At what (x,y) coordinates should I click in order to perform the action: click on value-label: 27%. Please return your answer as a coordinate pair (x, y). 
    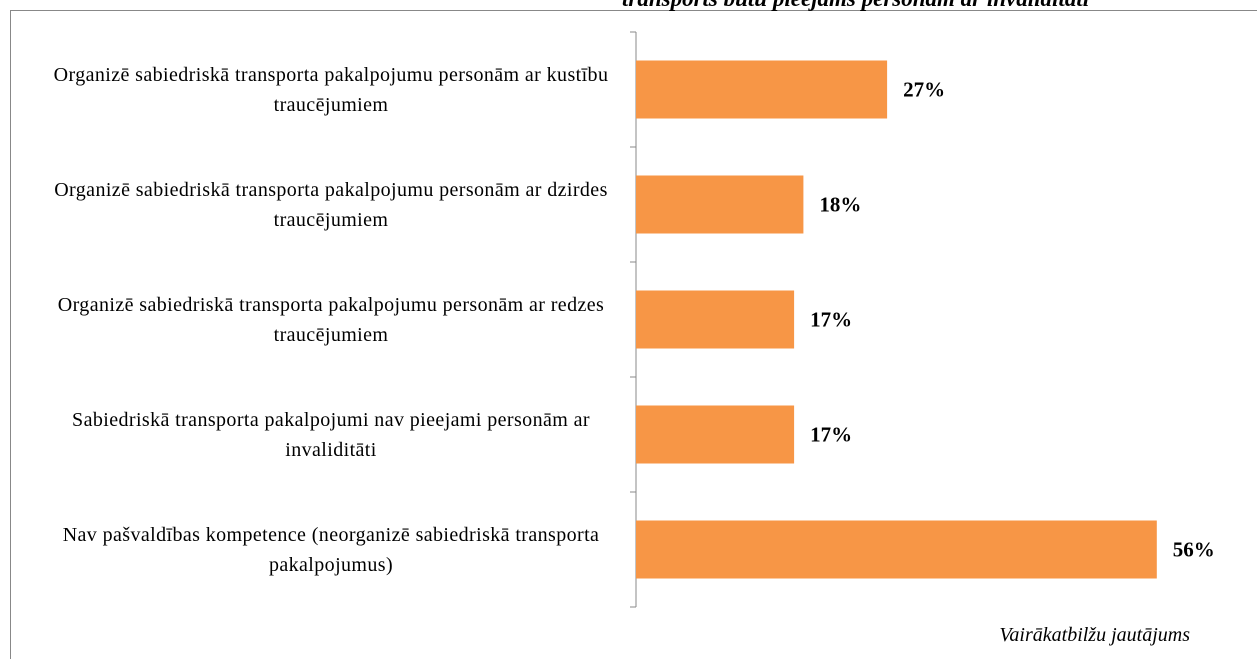
    Looking at the image, I should click on (924, 90).